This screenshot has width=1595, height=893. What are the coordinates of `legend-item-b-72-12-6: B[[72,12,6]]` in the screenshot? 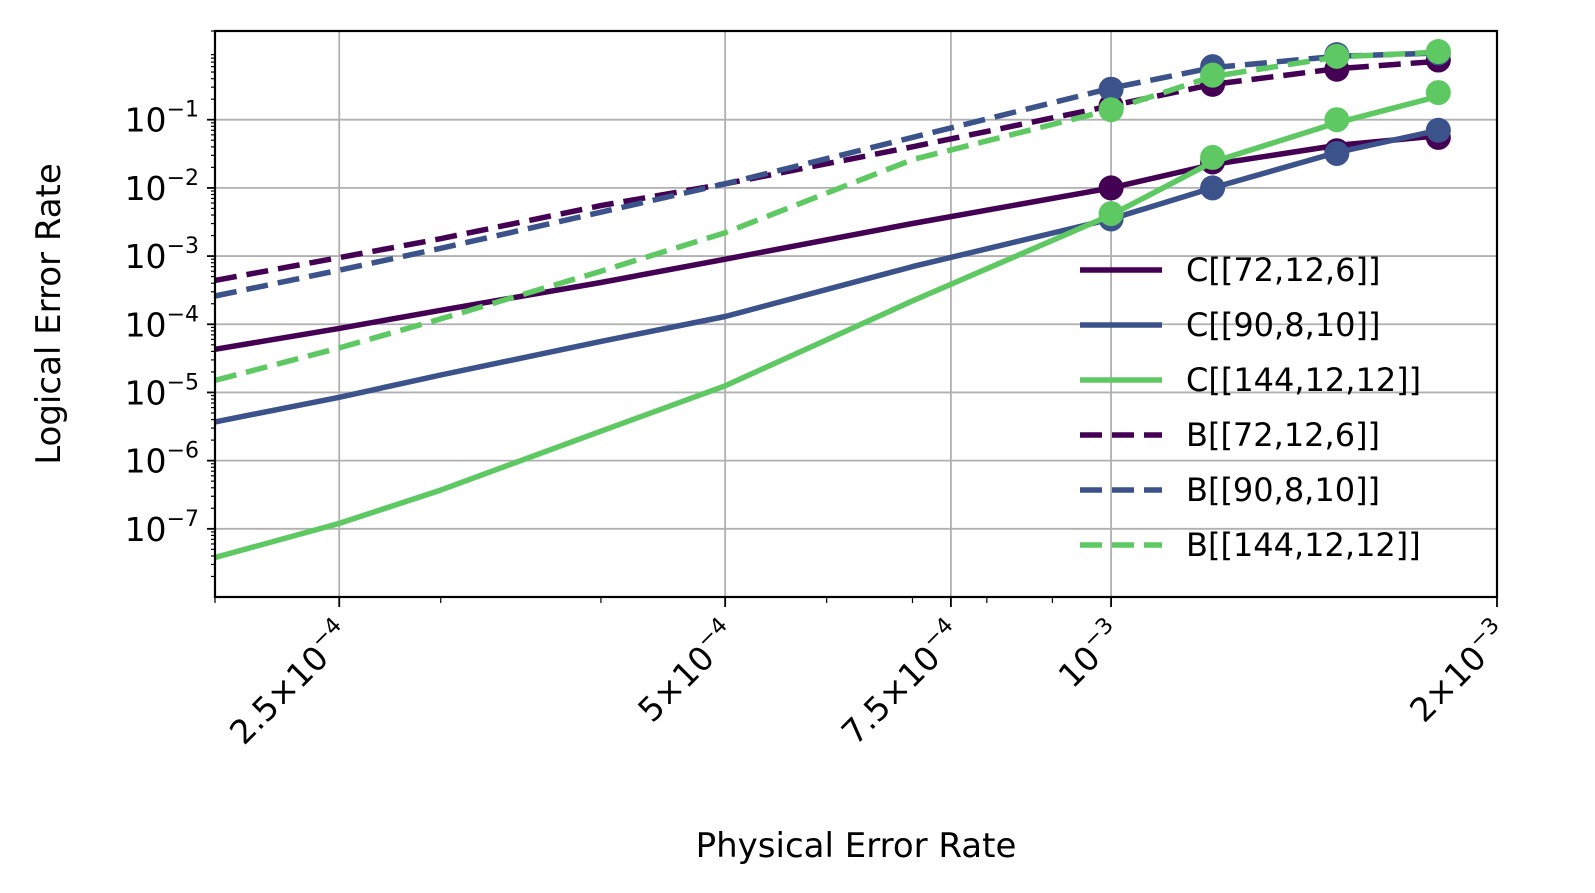 It's located at (1230, 435).